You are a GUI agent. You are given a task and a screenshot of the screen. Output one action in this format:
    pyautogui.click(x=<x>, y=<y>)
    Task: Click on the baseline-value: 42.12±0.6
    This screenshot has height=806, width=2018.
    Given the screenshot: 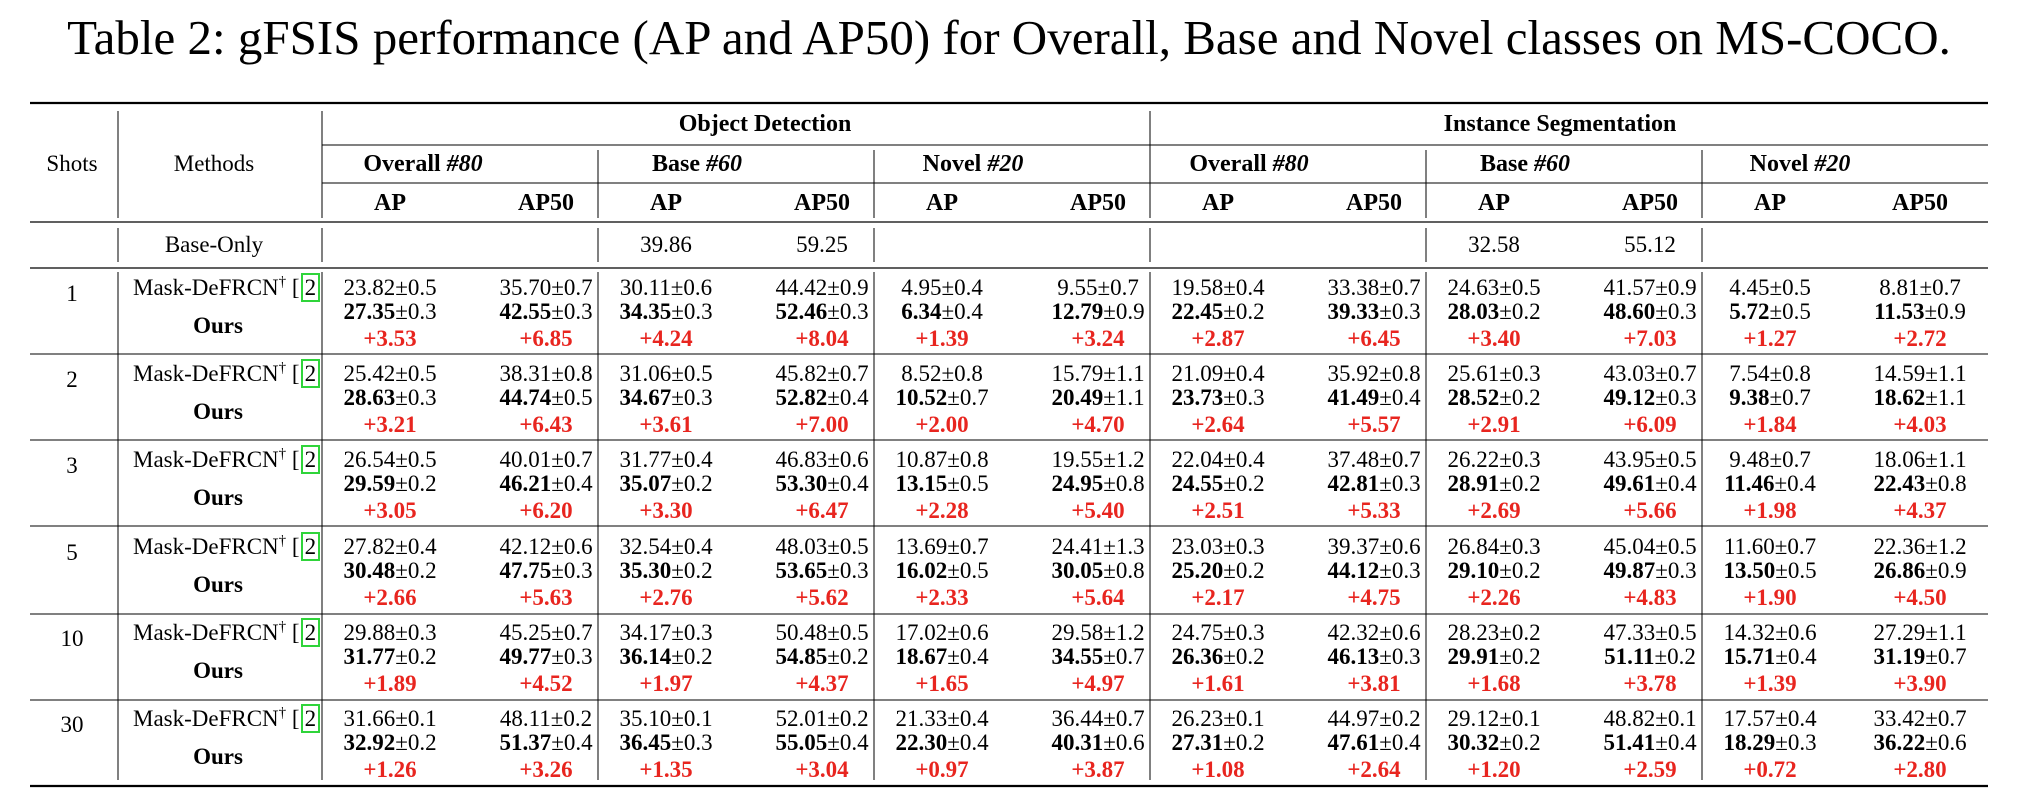 What is the action you would take?
    pyautogui.click(x=545, y=547)
    